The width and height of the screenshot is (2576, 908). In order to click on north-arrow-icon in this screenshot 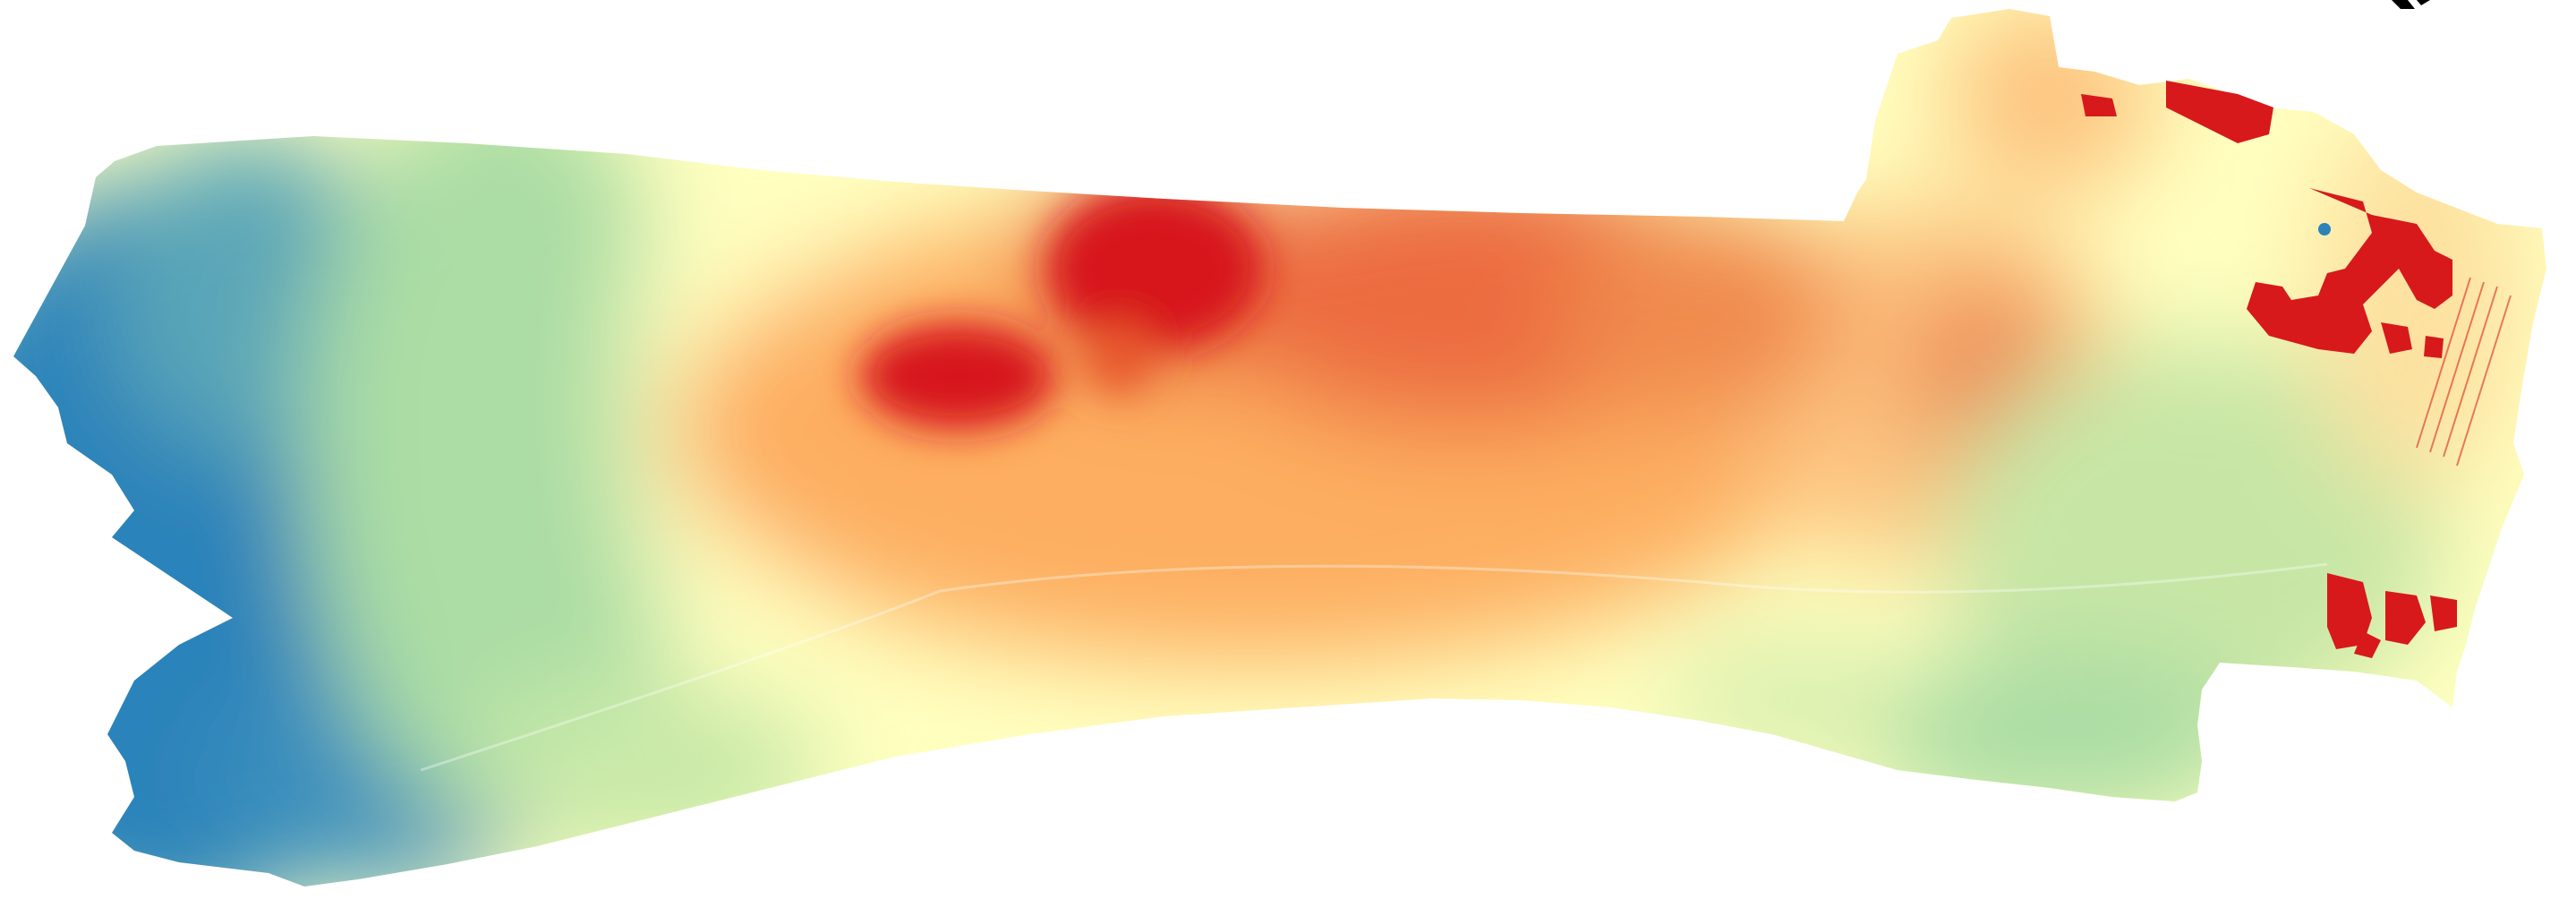, I will do `click(2411, 4)`.